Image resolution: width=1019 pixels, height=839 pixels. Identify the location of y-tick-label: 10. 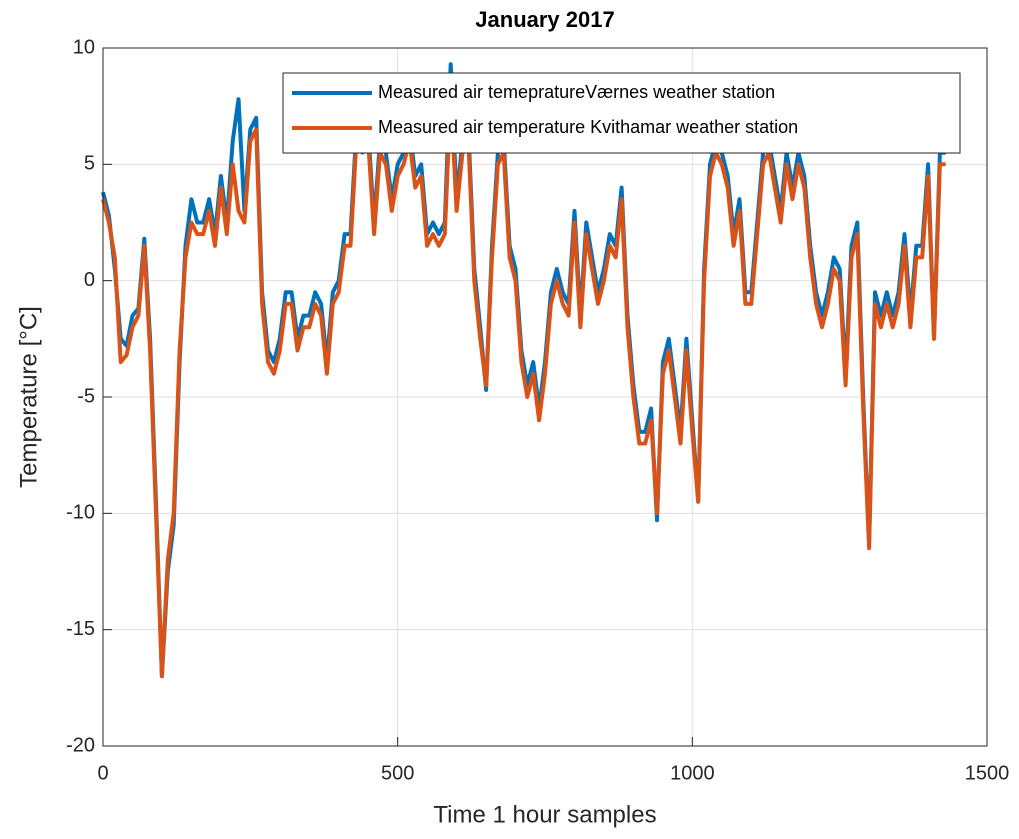
(84, 47).